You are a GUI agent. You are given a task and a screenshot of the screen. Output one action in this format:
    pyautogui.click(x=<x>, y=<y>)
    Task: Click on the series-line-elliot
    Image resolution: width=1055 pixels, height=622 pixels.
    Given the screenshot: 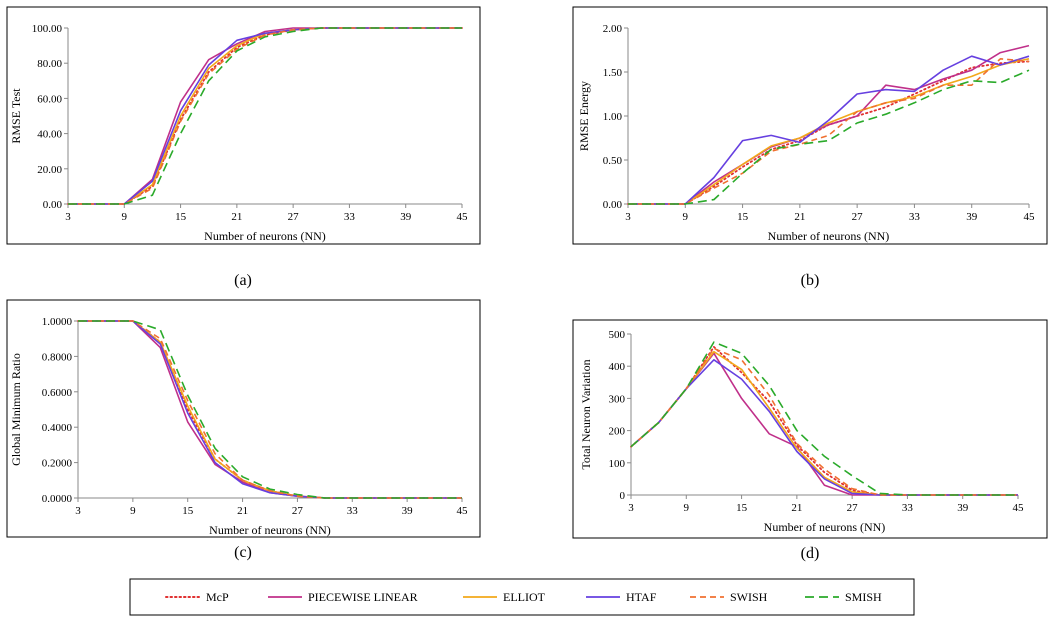 What is the action you would take?
    pyautogui.click(x=829, y=131)
    